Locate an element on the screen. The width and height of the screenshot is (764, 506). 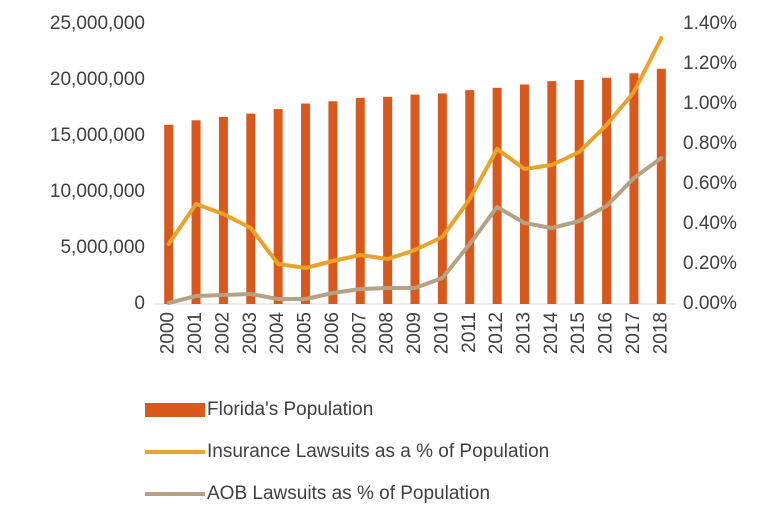
x-tick-label: 2004 is located at coordinates (277, 333).